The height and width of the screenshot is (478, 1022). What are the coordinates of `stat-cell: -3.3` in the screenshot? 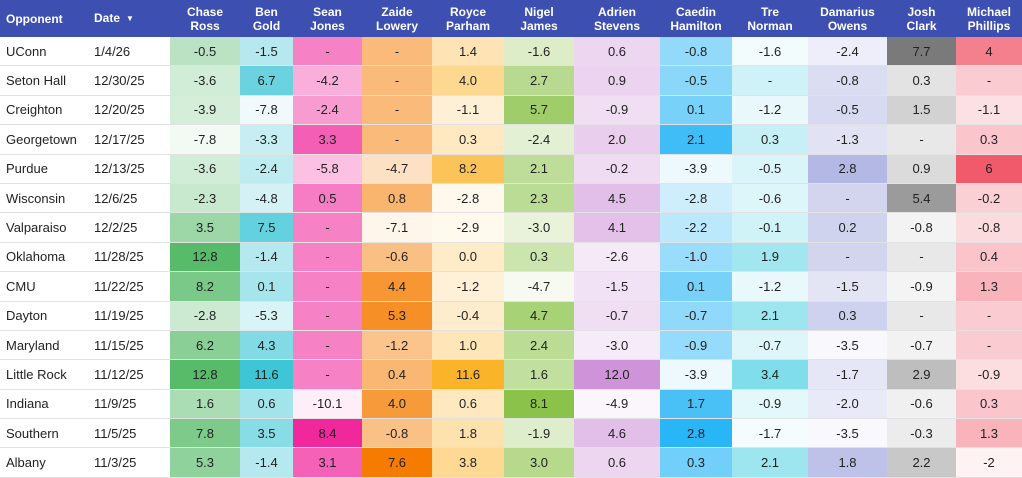 It's located at (266, 139).